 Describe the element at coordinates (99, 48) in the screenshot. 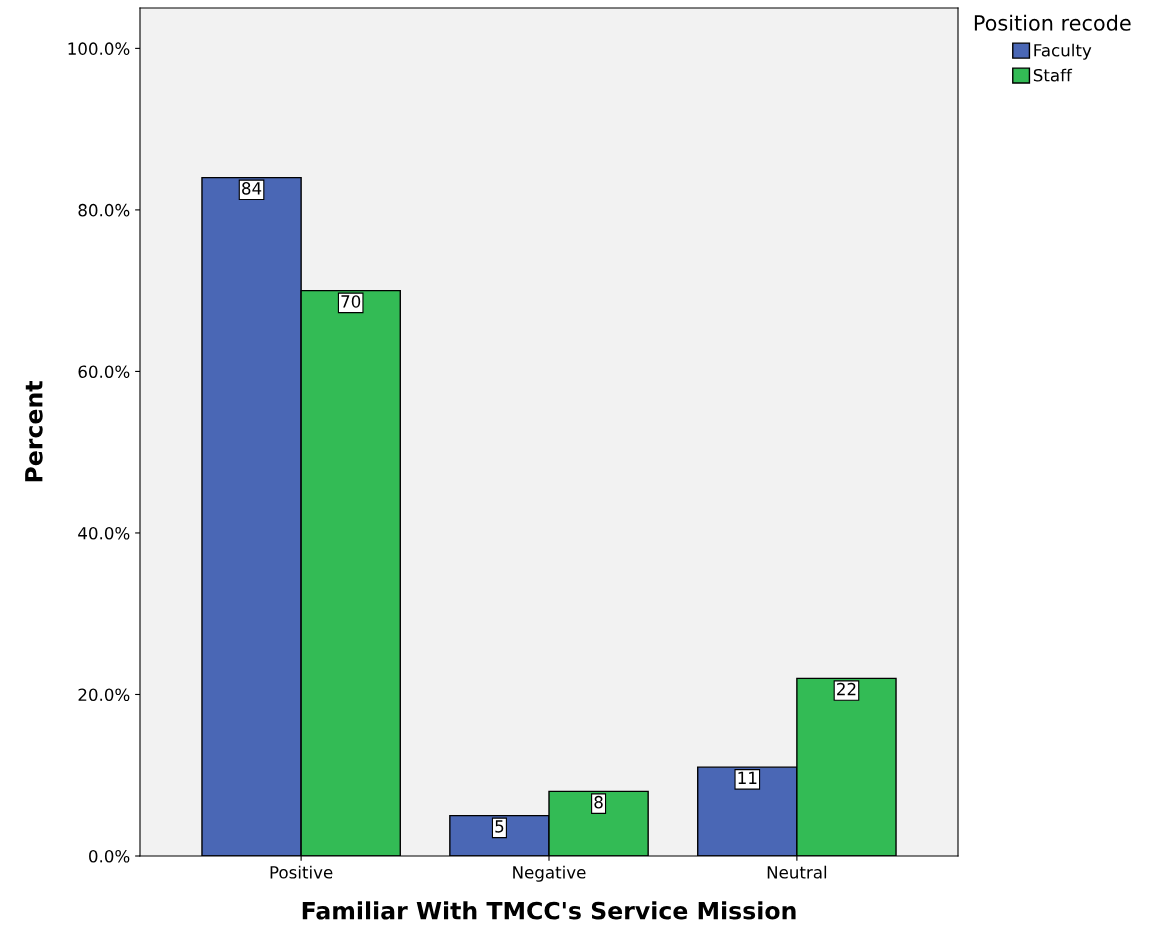

I see `y-tick-label: 100.0%` at that location.